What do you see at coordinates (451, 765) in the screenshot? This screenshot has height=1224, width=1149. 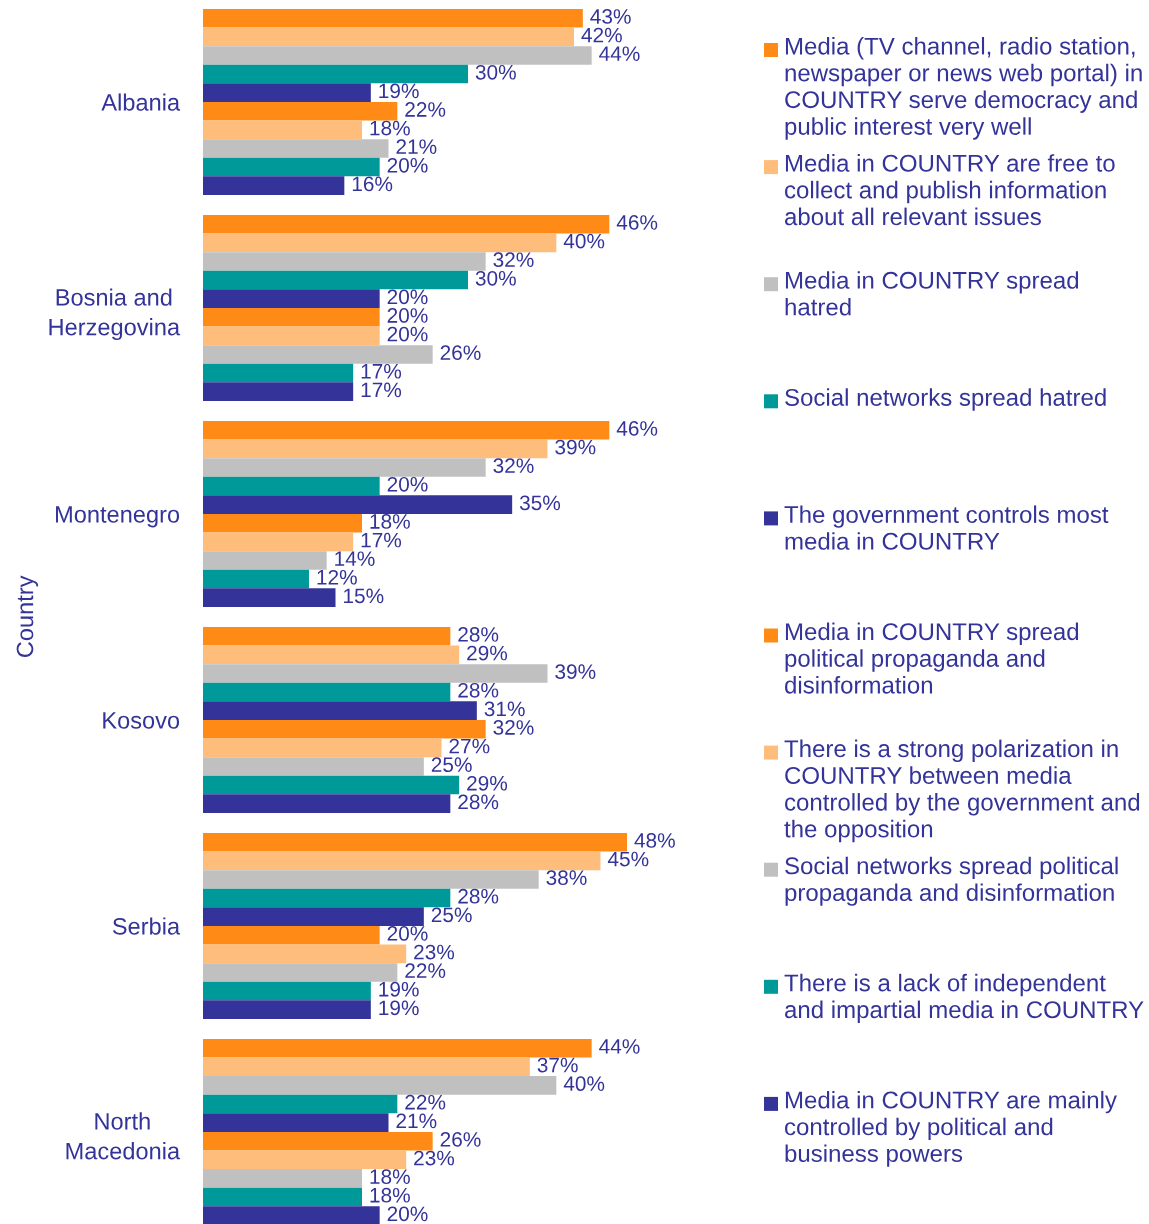 I see `data-label: 25%` at bounding box center [451, 765].